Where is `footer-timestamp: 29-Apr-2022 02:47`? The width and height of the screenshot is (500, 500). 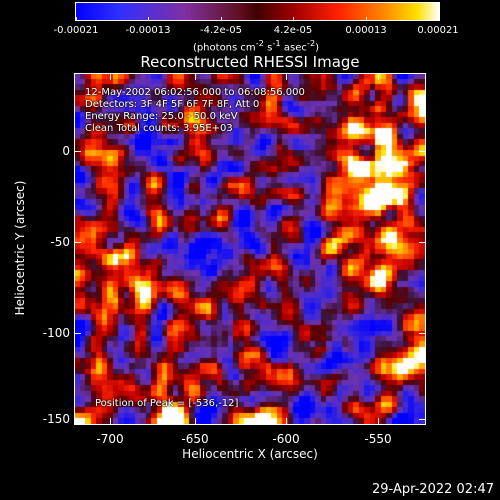
footer-timestamp: 29-Apr-2022 02:47 is located at coordinates (433, 489).